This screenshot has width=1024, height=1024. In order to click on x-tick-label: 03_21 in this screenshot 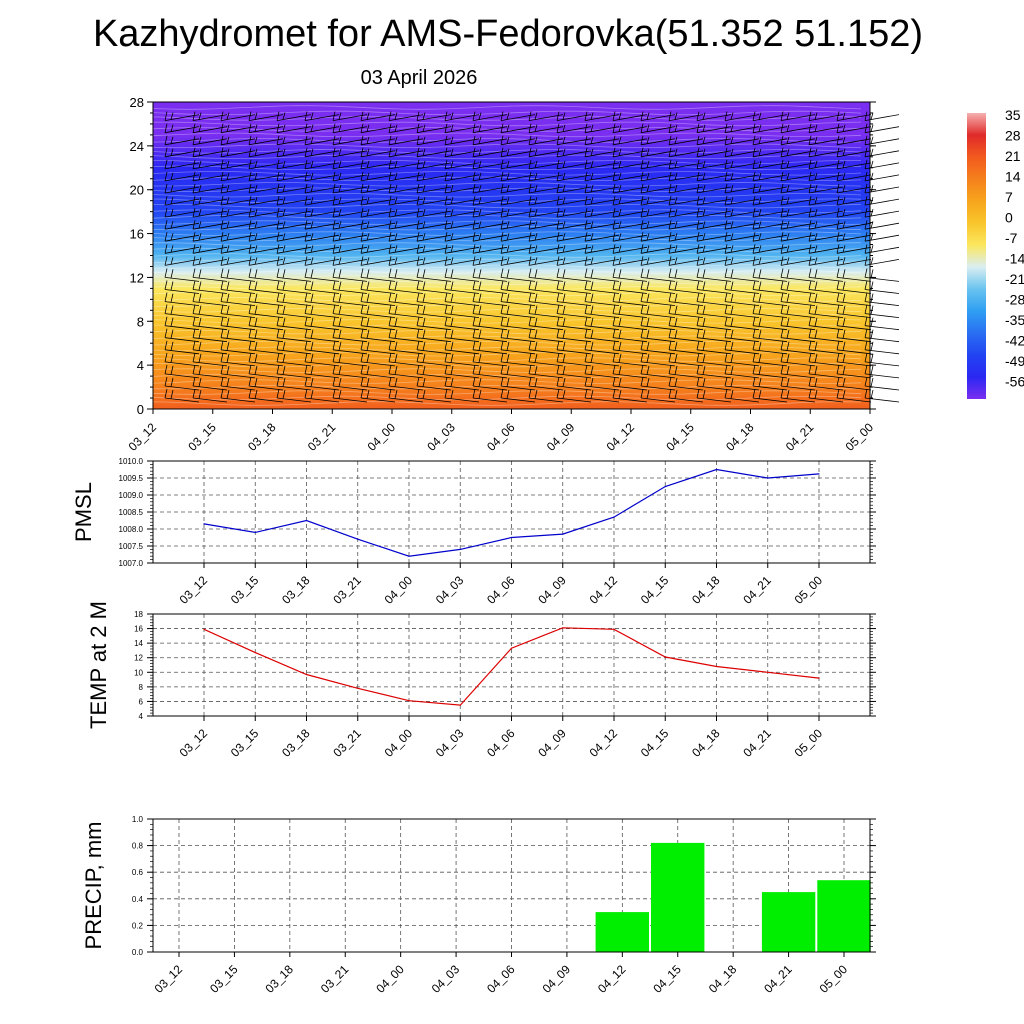, I will do `click(347, 743)`.